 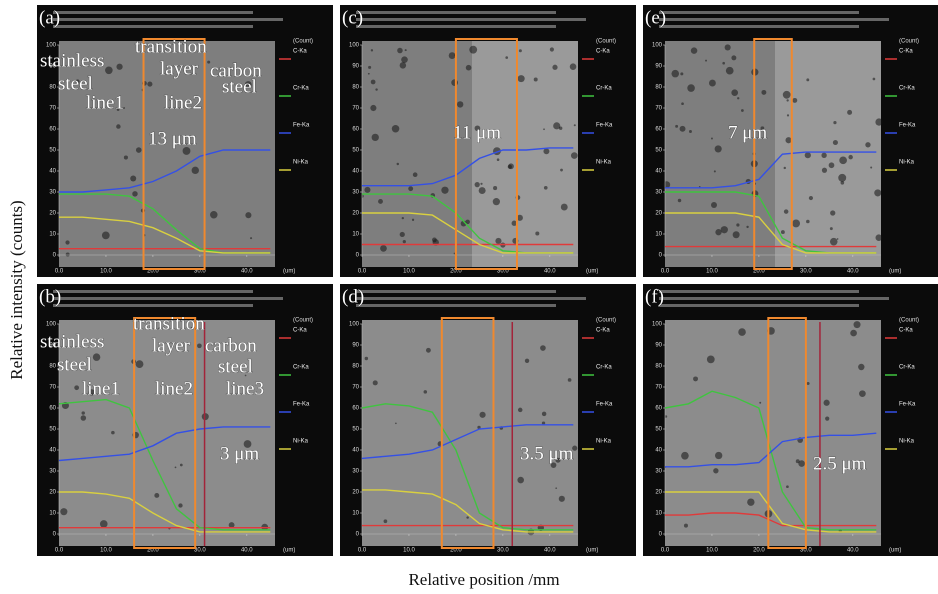 I want to click on panel-label: (b), so click(x=50, y=296).